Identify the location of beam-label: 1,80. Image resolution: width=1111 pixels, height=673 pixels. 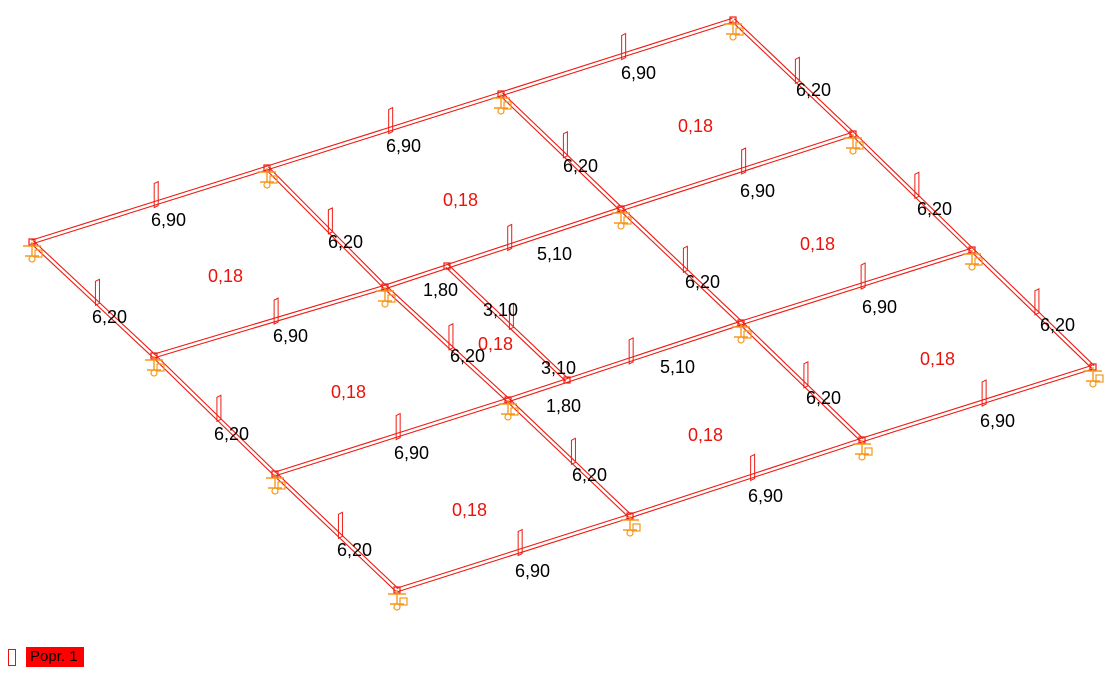
(440, 290).